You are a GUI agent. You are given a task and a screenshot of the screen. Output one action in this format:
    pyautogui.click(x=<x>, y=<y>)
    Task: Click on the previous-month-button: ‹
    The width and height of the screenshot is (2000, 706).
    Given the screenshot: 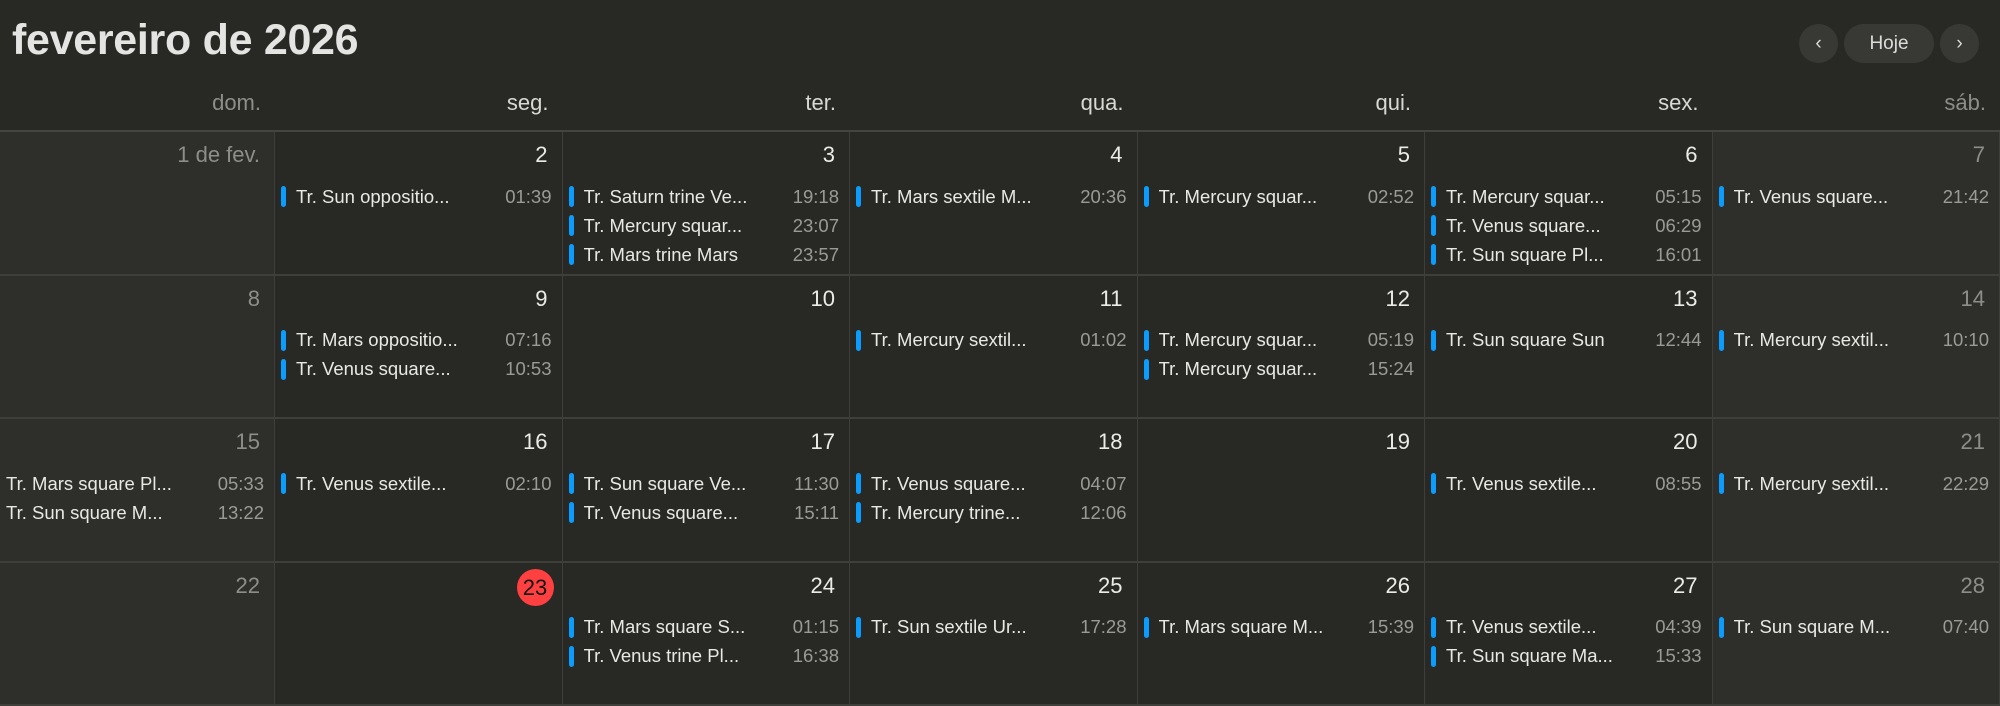 What is the action you would take?
    pyautogui.click(x=1818, y=43)
    